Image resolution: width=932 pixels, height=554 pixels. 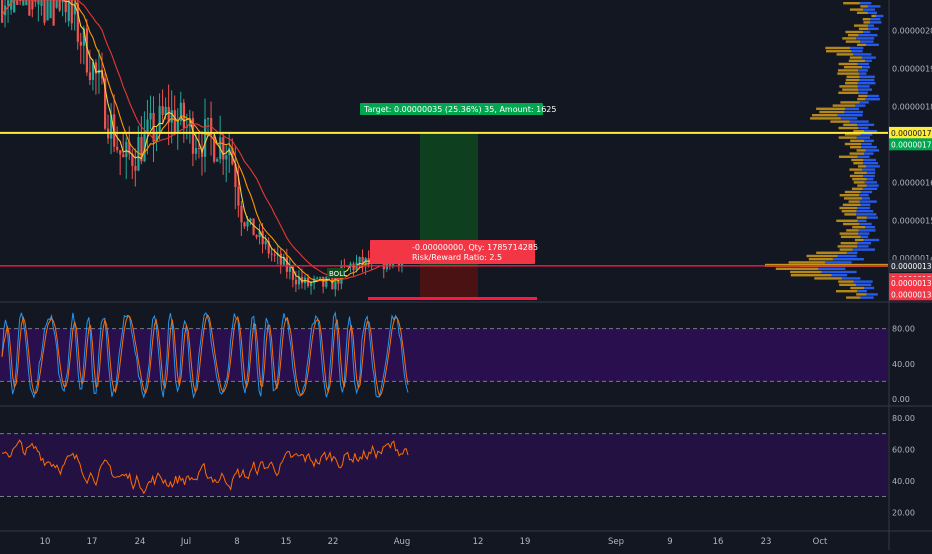 I want to click on price-tick-label: 0.00000160, so click(x=912, y=182).